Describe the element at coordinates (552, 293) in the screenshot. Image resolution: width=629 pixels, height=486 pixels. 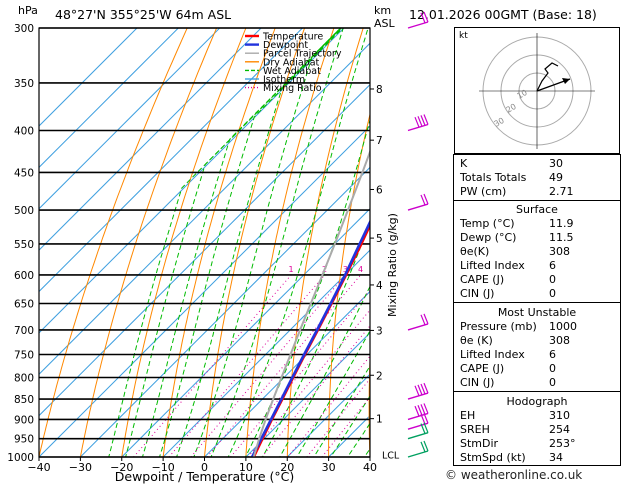
I see `surface-cin-value: 0` at that location.